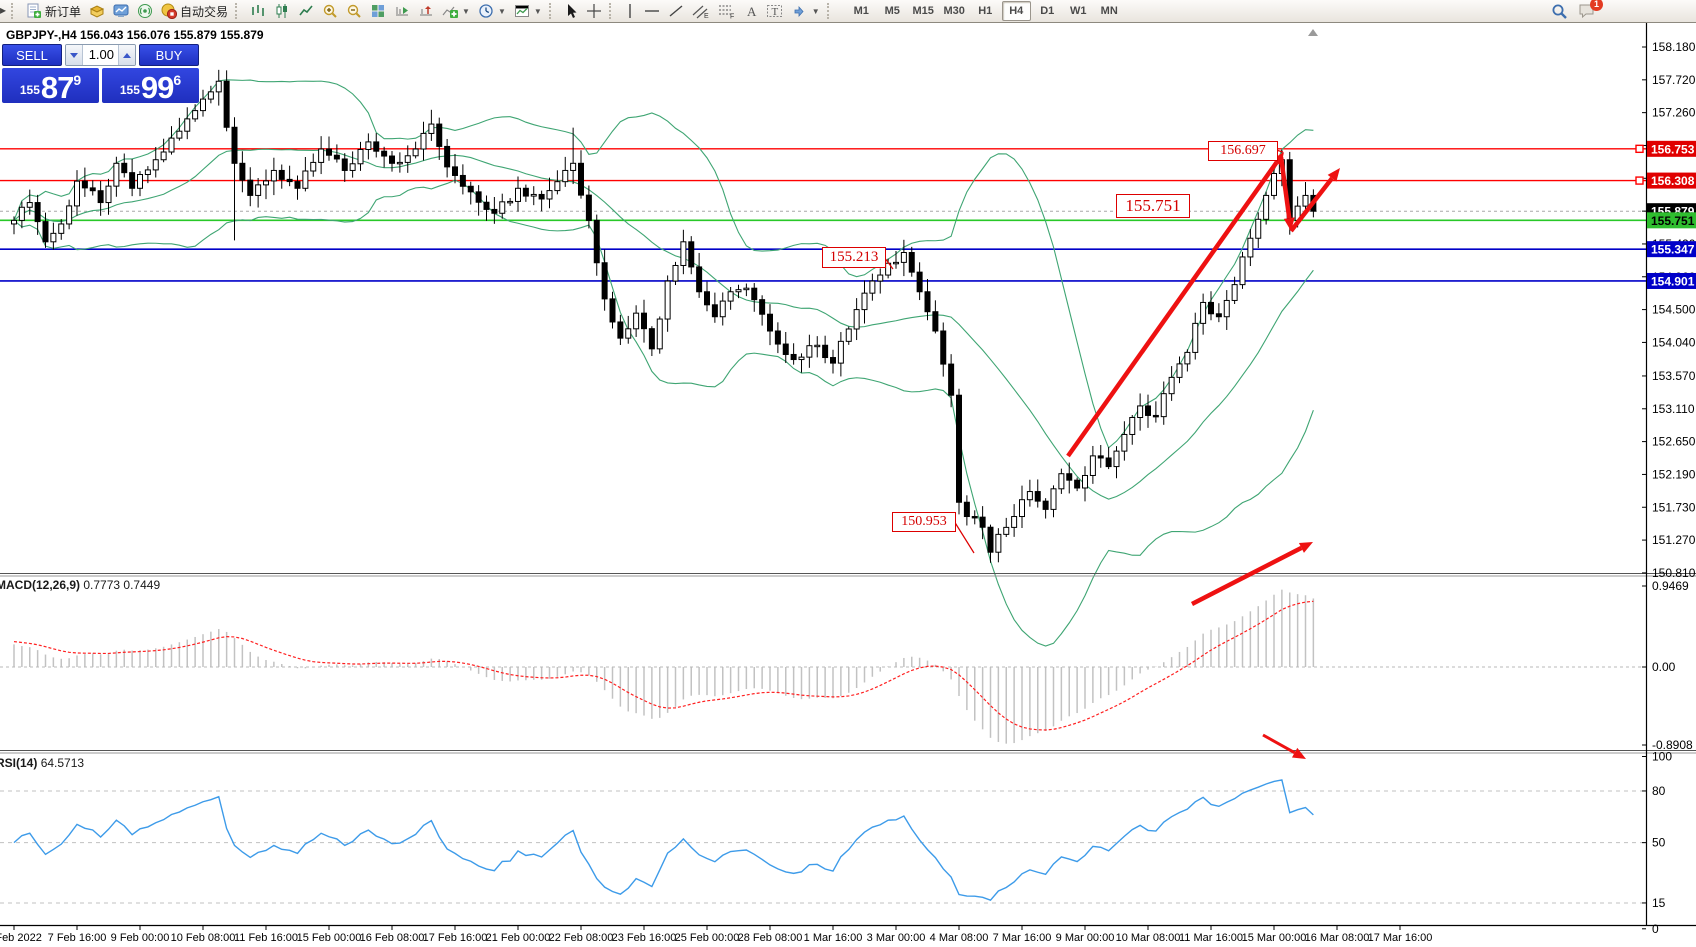  I want to click on rsi-axis-label: 50, so click(1659, 843).